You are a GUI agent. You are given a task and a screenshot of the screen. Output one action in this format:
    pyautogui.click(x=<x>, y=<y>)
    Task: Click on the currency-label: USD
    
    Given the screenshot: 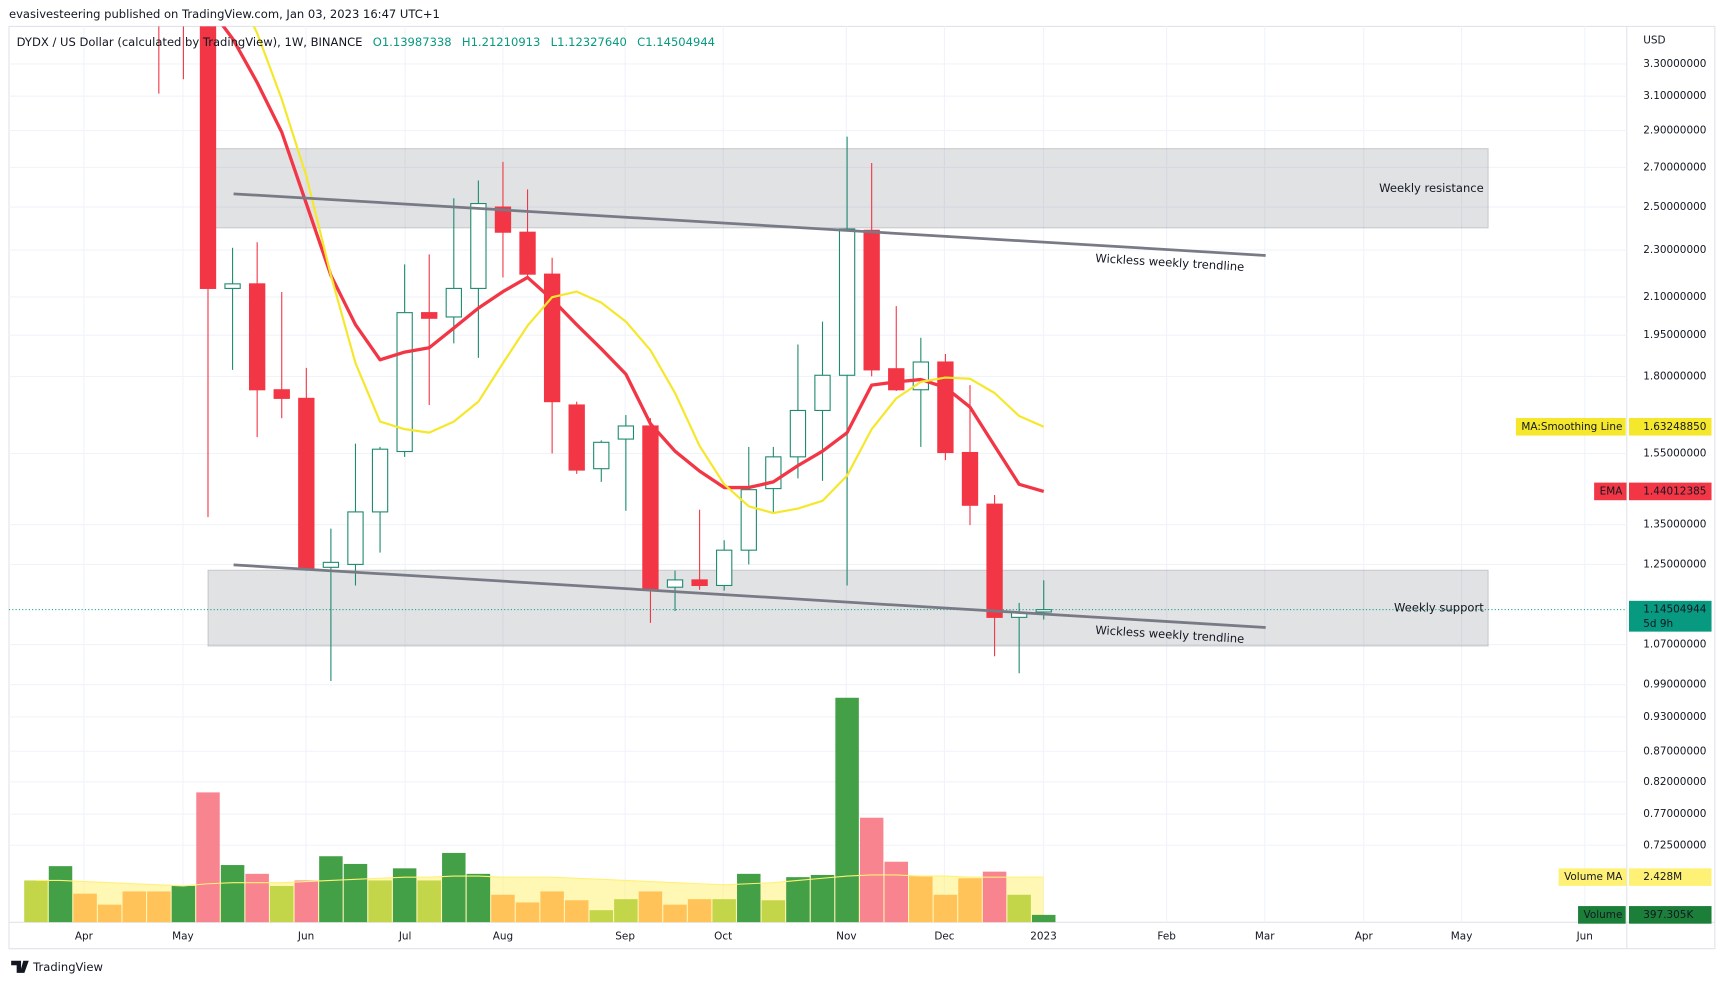 What is the action you would take?
    pyautogui.click(x=1654, y=41)
    